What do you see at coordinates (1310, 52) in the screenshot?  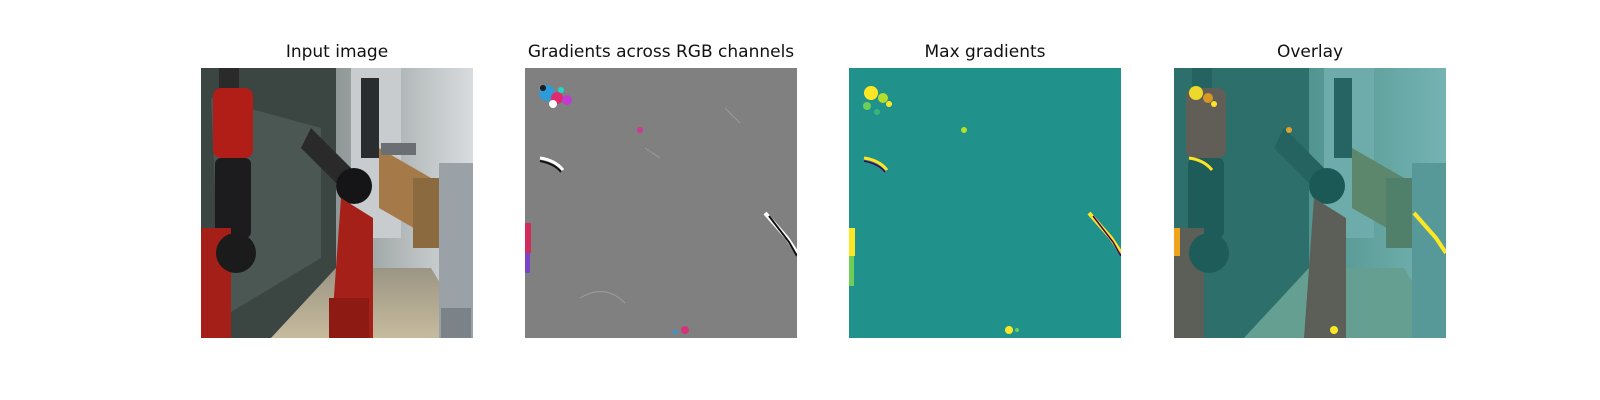 I see `panel-title: Overlay` at bounding box center [1310, 52].